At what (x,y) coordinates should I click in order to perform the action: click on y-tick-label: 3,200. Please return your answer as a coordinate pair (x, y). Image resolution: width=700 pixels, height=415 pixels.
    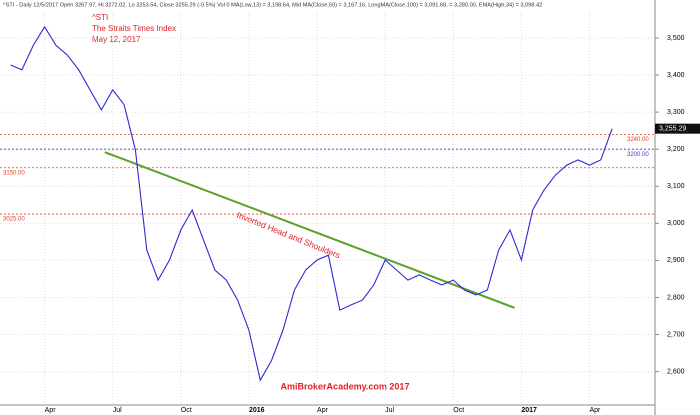
    Looking at the image, I should click on (676, 149).